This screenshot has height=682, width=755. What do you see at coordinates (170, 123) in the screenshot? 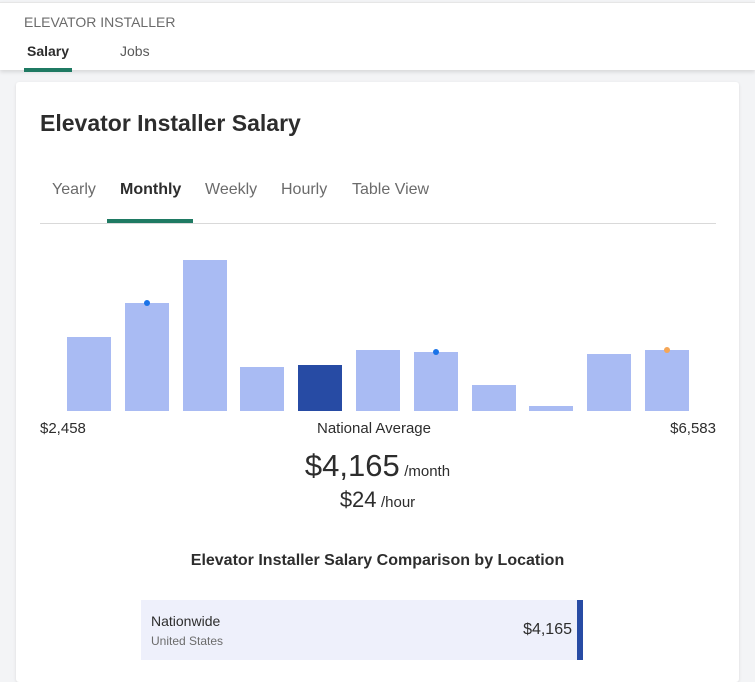
I see `page-title: Elevator Installer Salary` at bounding box center [170, 123].